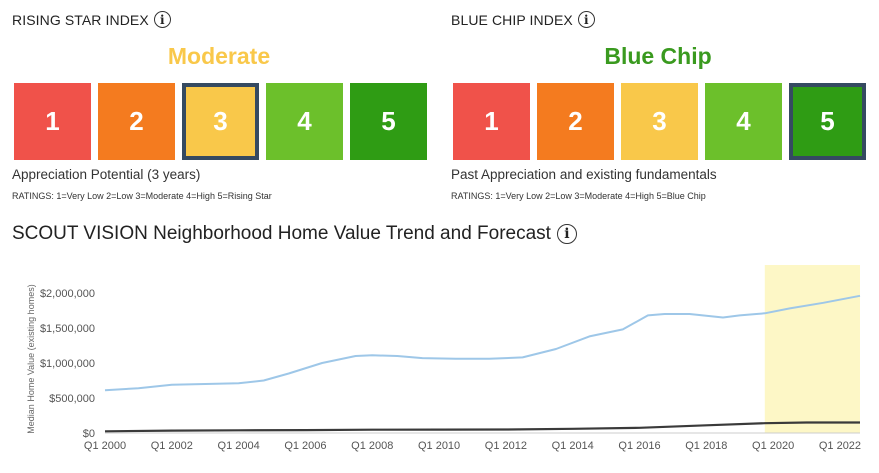 This screenshot has width=879, height=473. Describe the element at coordinates (439, 446) in the screenshot. I see `x-tick-label: Q1 2010` at that location.